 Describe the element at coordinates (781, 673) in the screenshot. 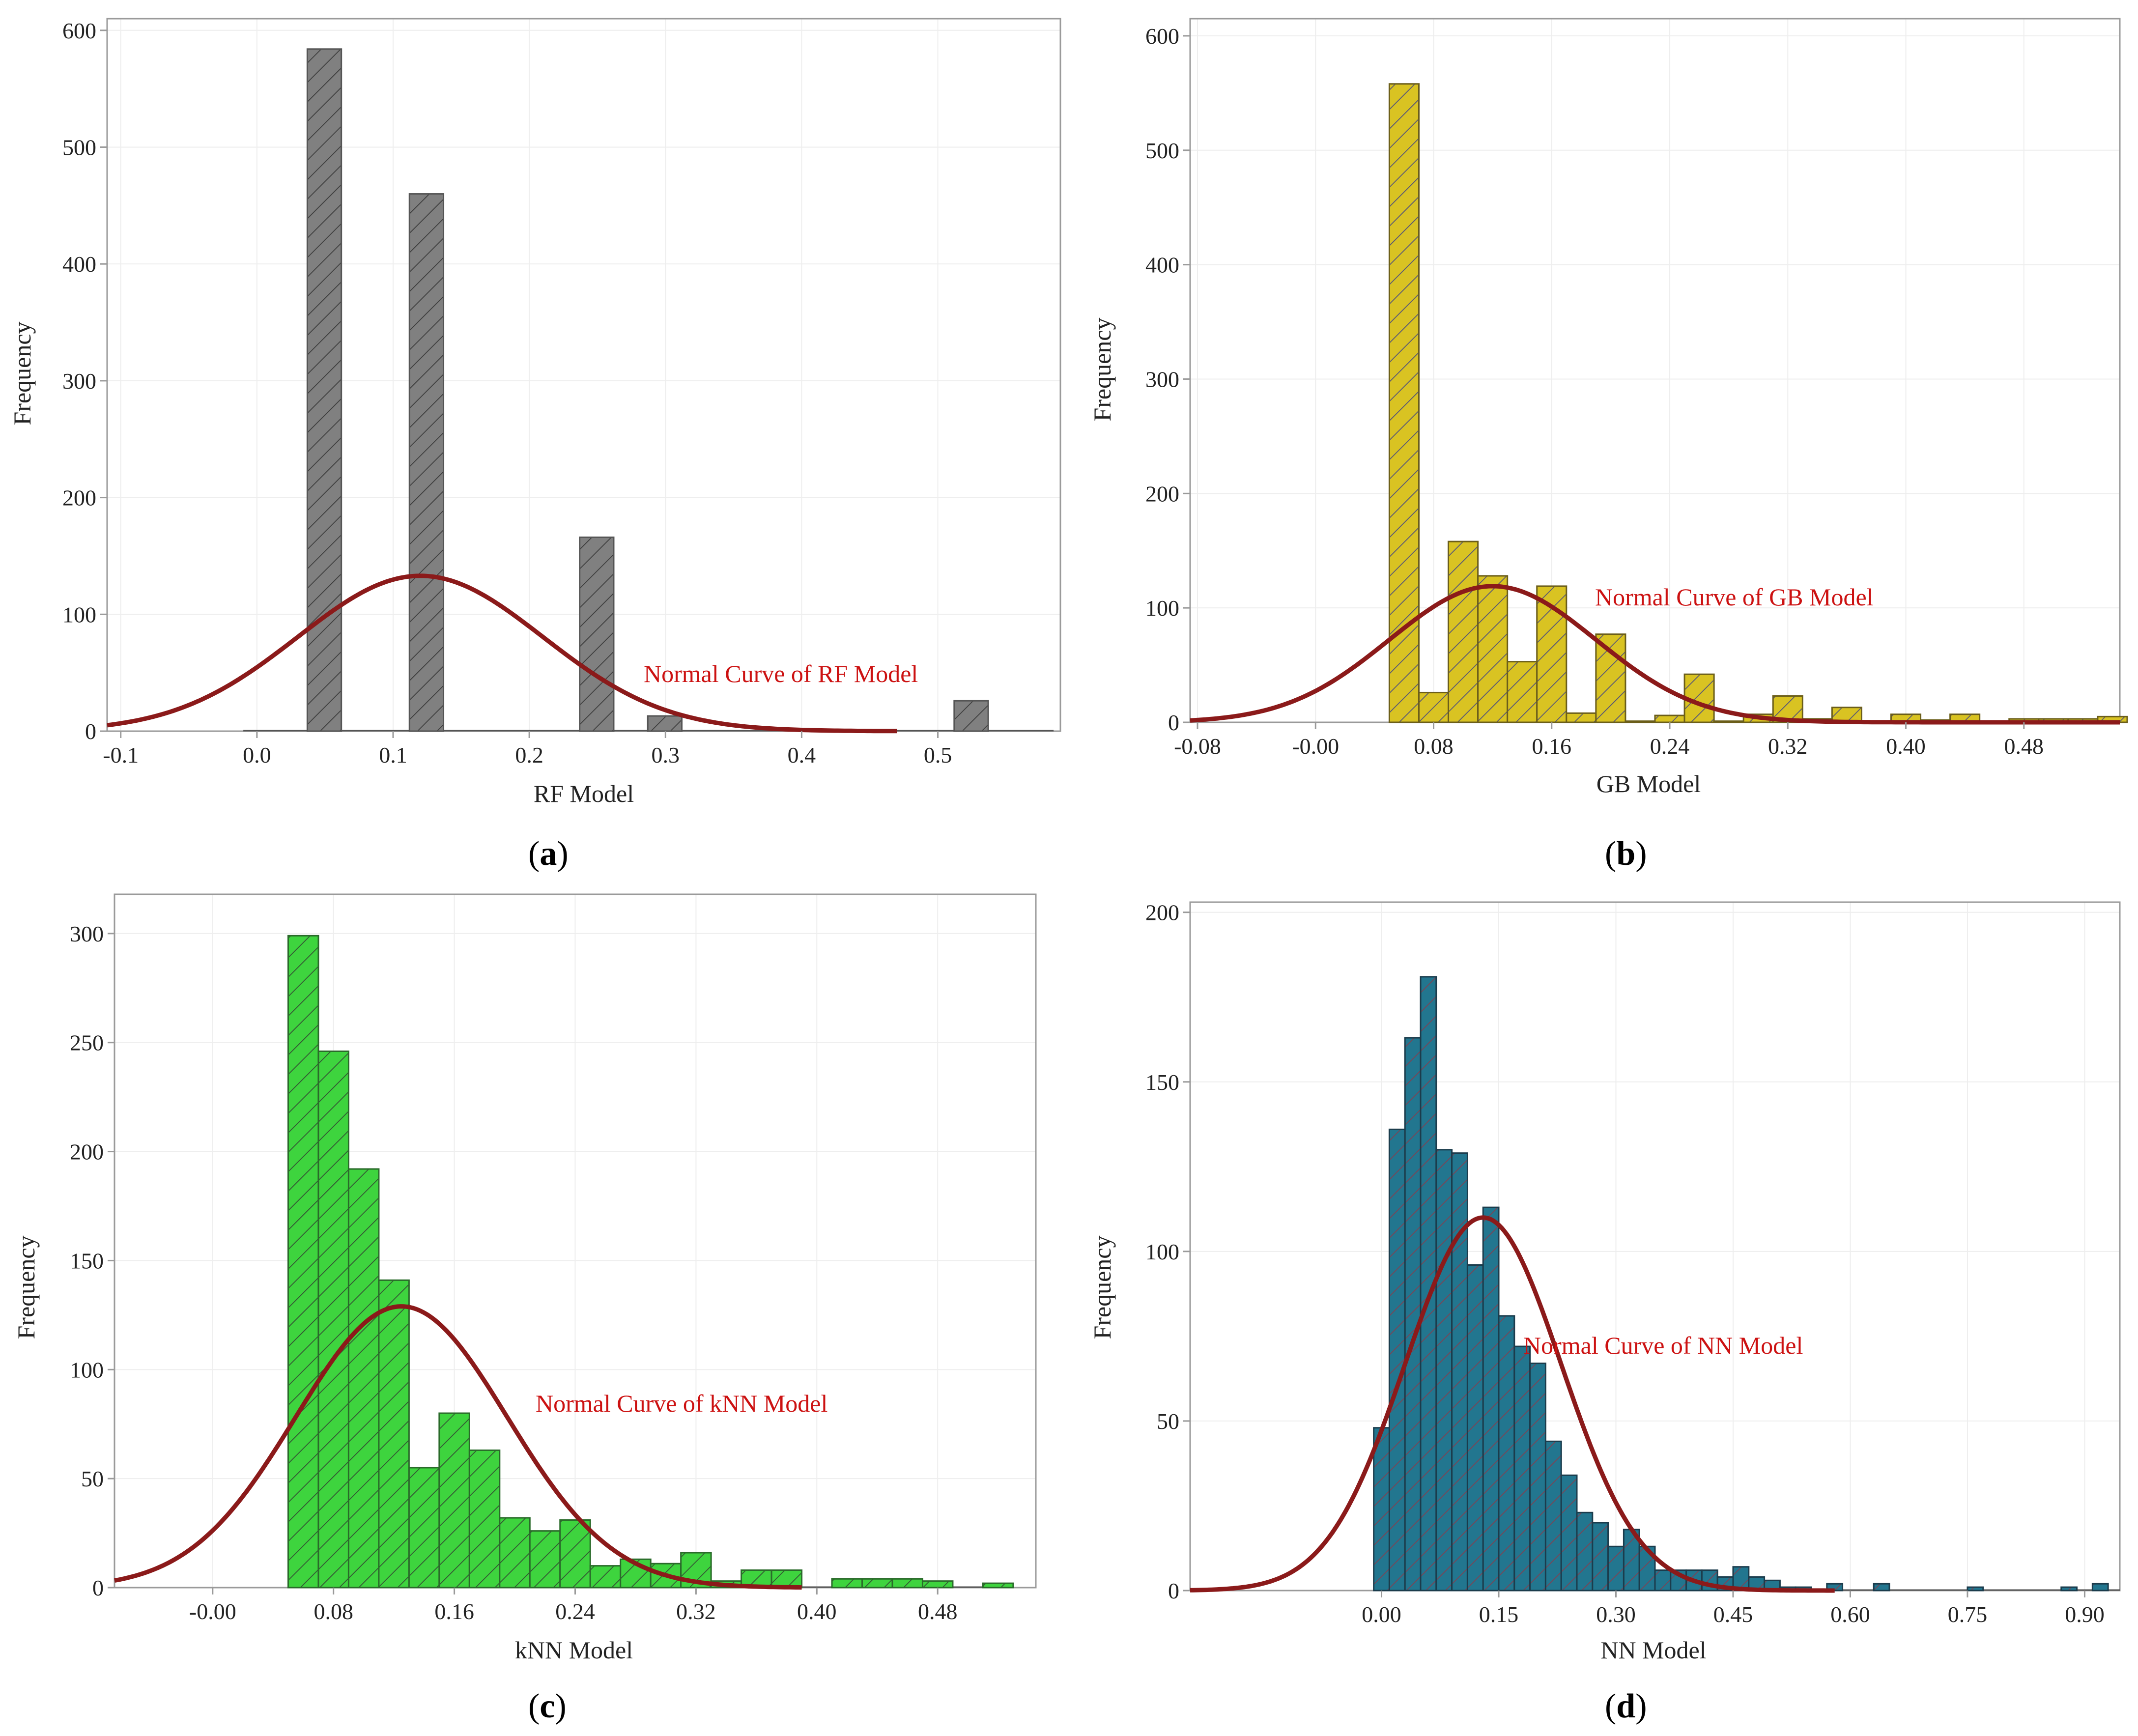

I see `chart-a-curve-label: Normal Curve of RF Model` at that location.